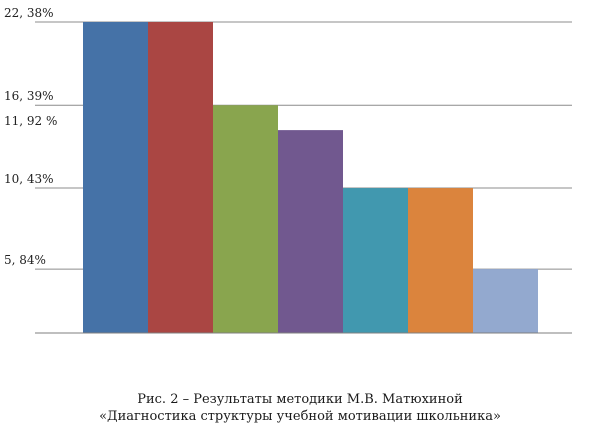 Image resolution: width=600 pixels, height=425 pixels. I want to click on y-tick-label-0: 22, 38%, so click(29, 13).